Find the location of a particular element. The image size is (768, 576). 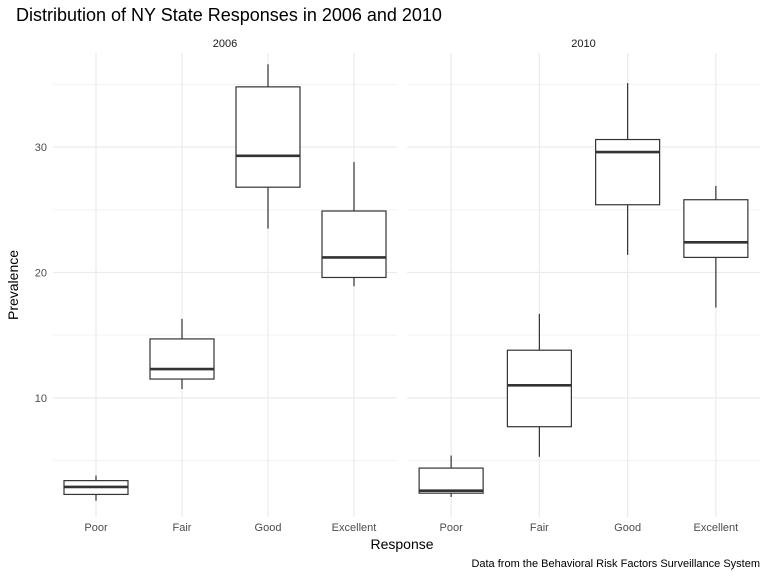

x-axis-title: Response is located at coordinates (401, 544).